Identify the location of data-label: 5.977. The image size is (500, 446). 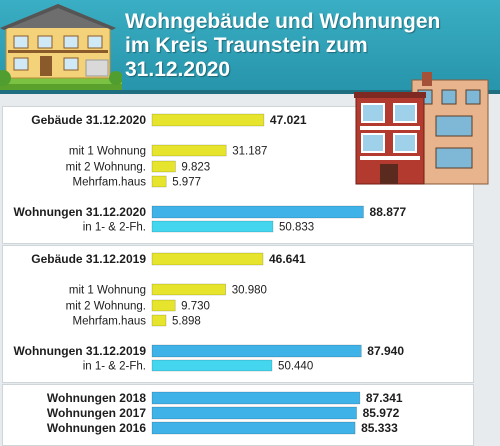
(186, 183).